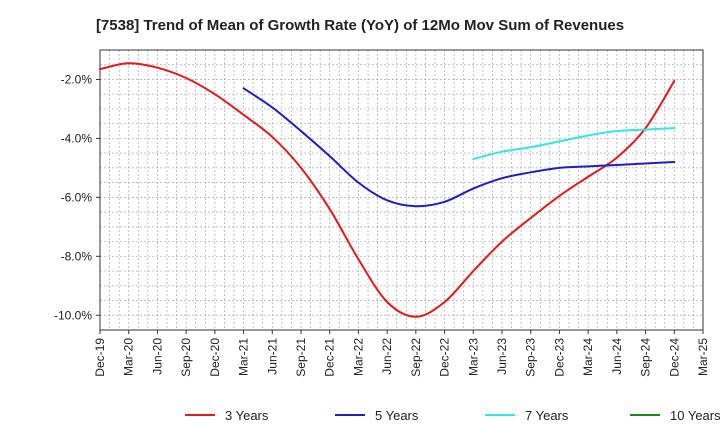 The image size is (720, 440). Describe the element at coordinates (244, 357) in the screenshot. I see `x-tick-label: Mar-21` at that location.